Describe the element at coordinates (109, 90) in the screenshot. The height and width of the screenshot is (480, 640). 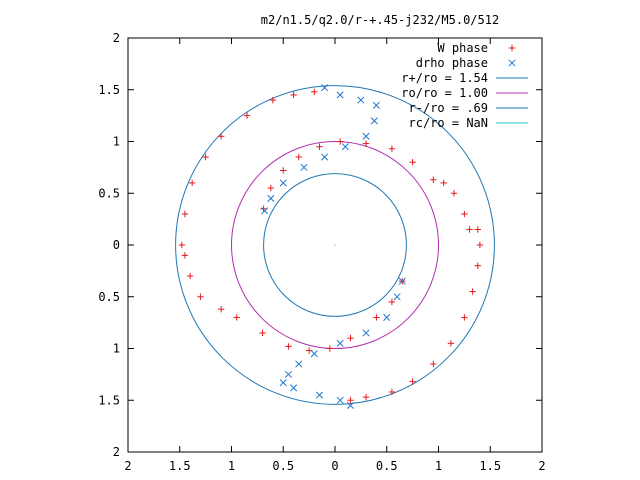
I see `y-tick-label-1: 1.5` at that location.